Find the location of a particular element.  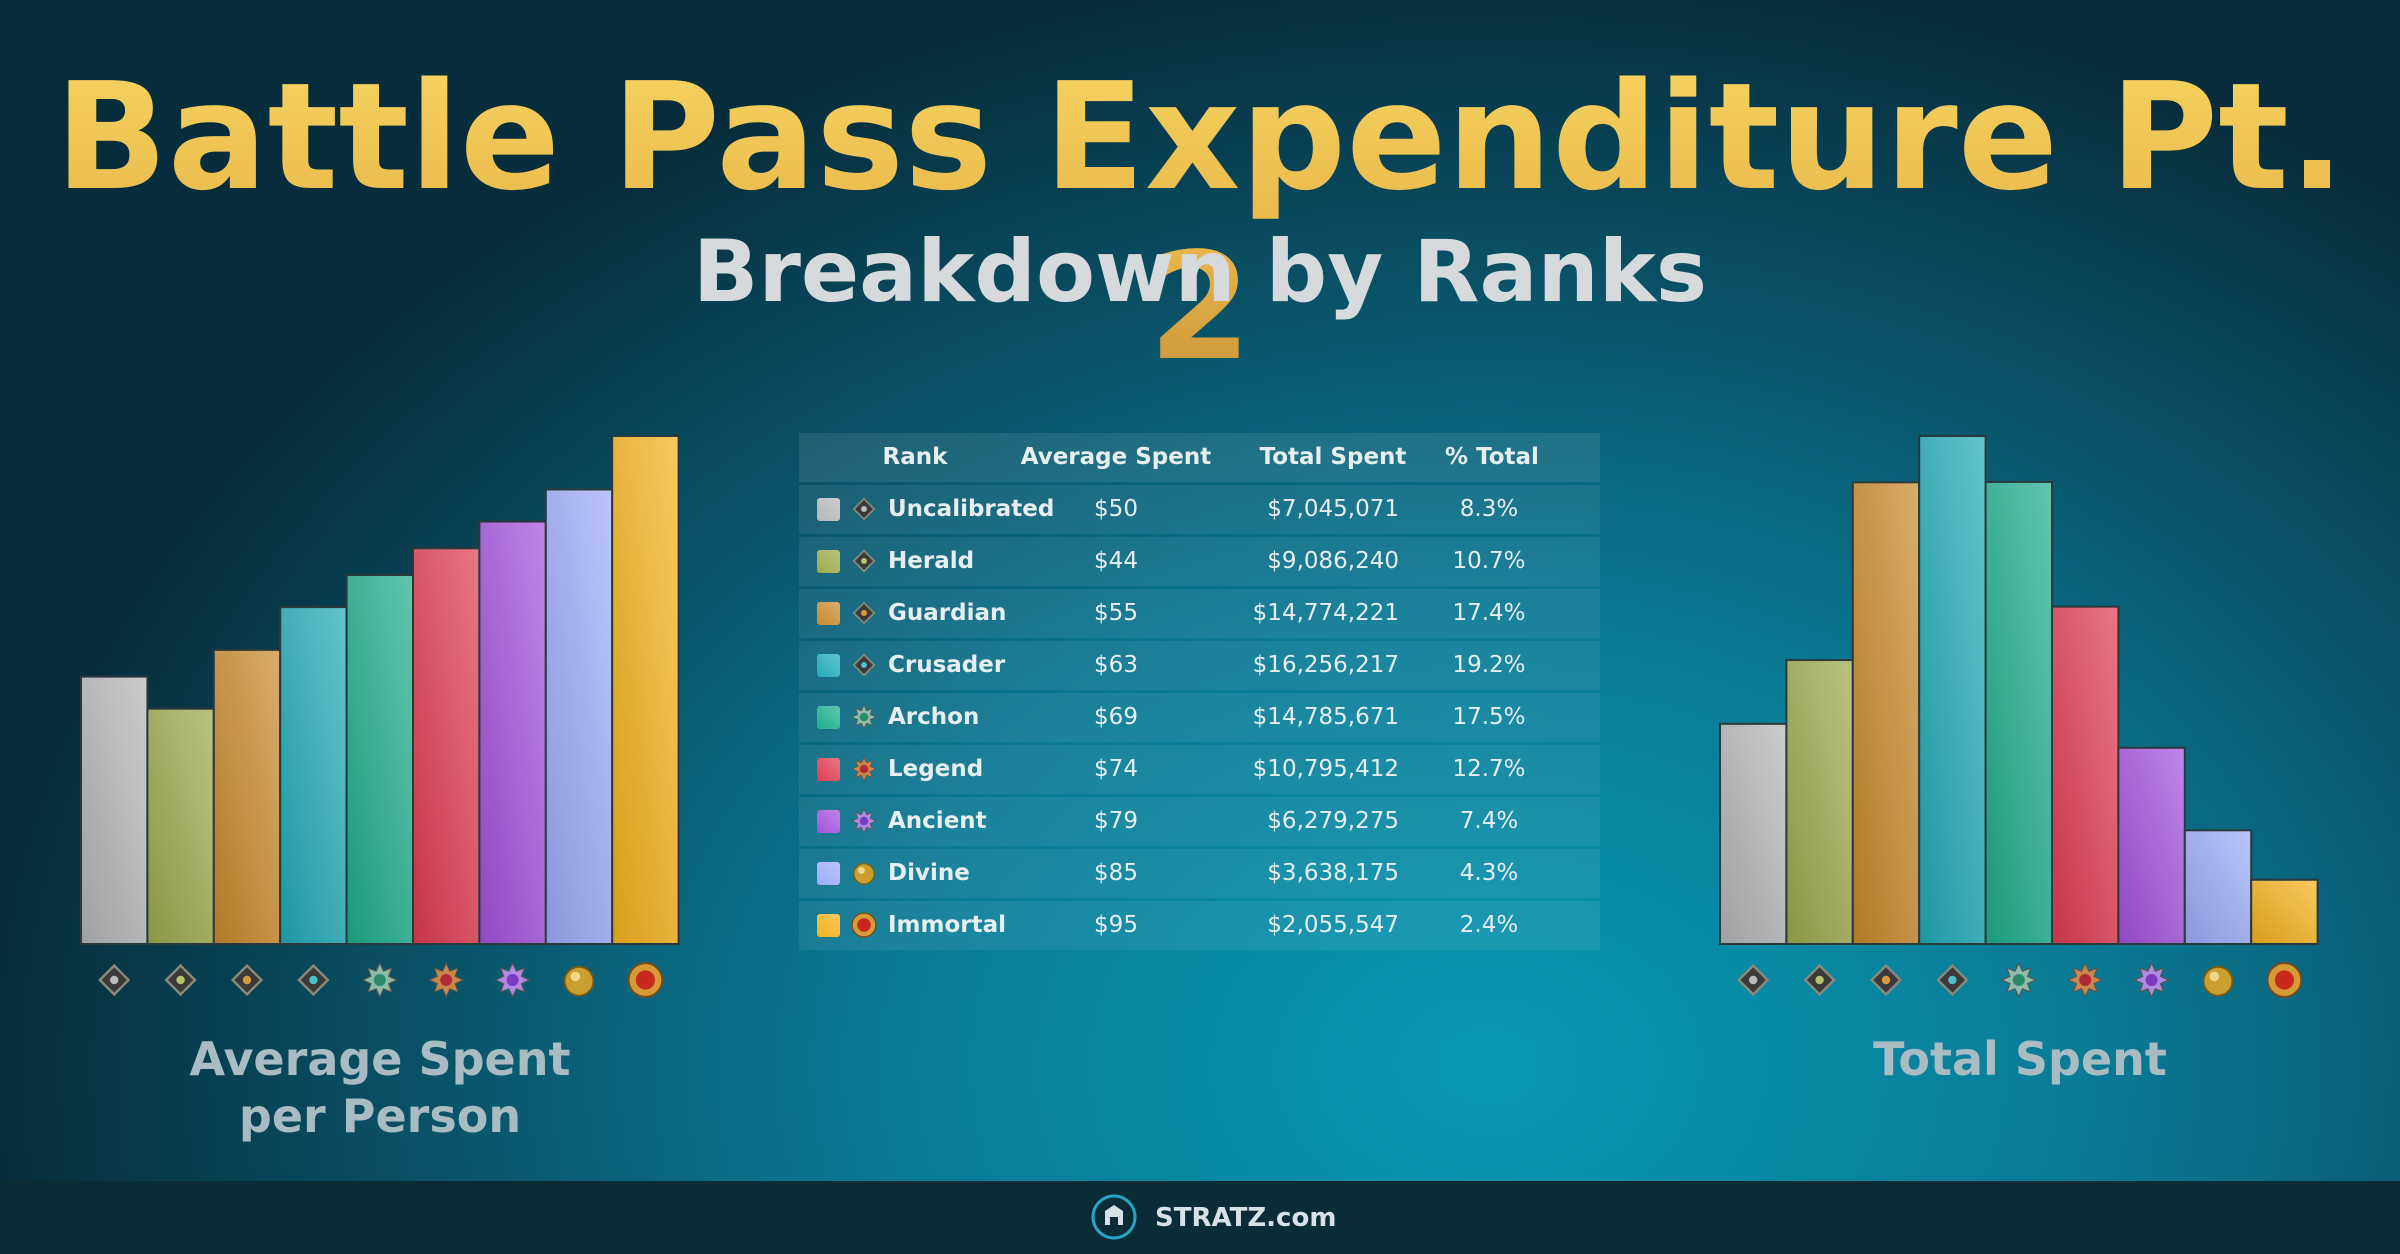

table-header is located at coordinates (1199, 457).